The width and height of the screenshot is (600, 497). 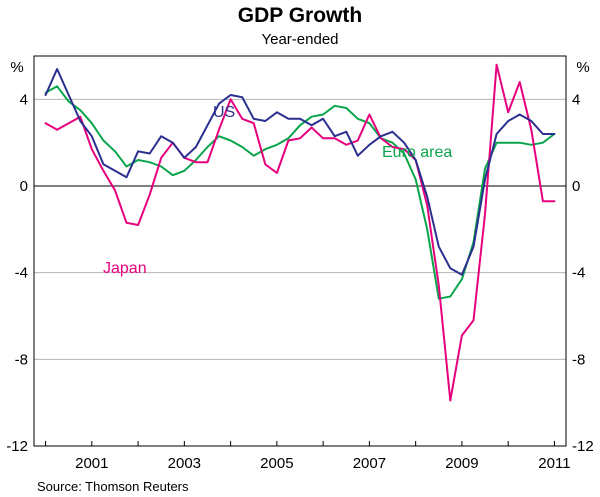 What do you see at coordinates (369, 463) in the screenshot?
I see `x-tick-label: 2007` at bounding box center [369, 463].